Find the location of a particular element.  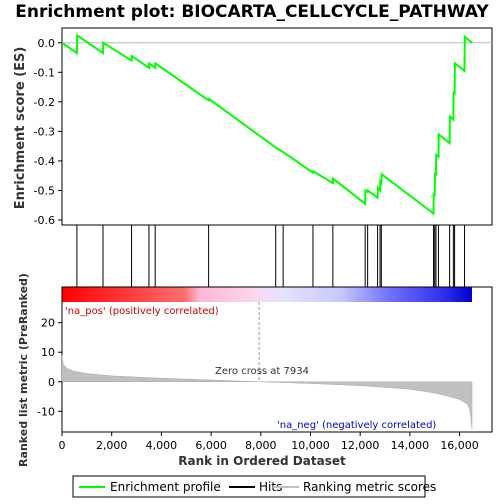

legend-hits-label: Hits is located at coordinates (270, 487).